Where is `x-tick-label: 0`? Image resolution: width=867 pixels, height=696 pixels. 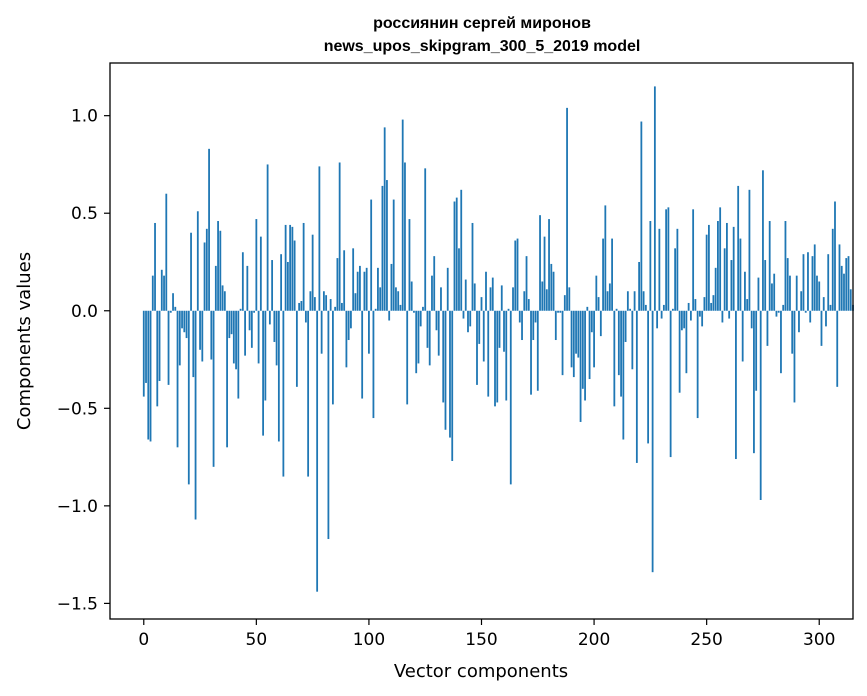
x-tick-label: 0 is located at coordinates (143, 640).